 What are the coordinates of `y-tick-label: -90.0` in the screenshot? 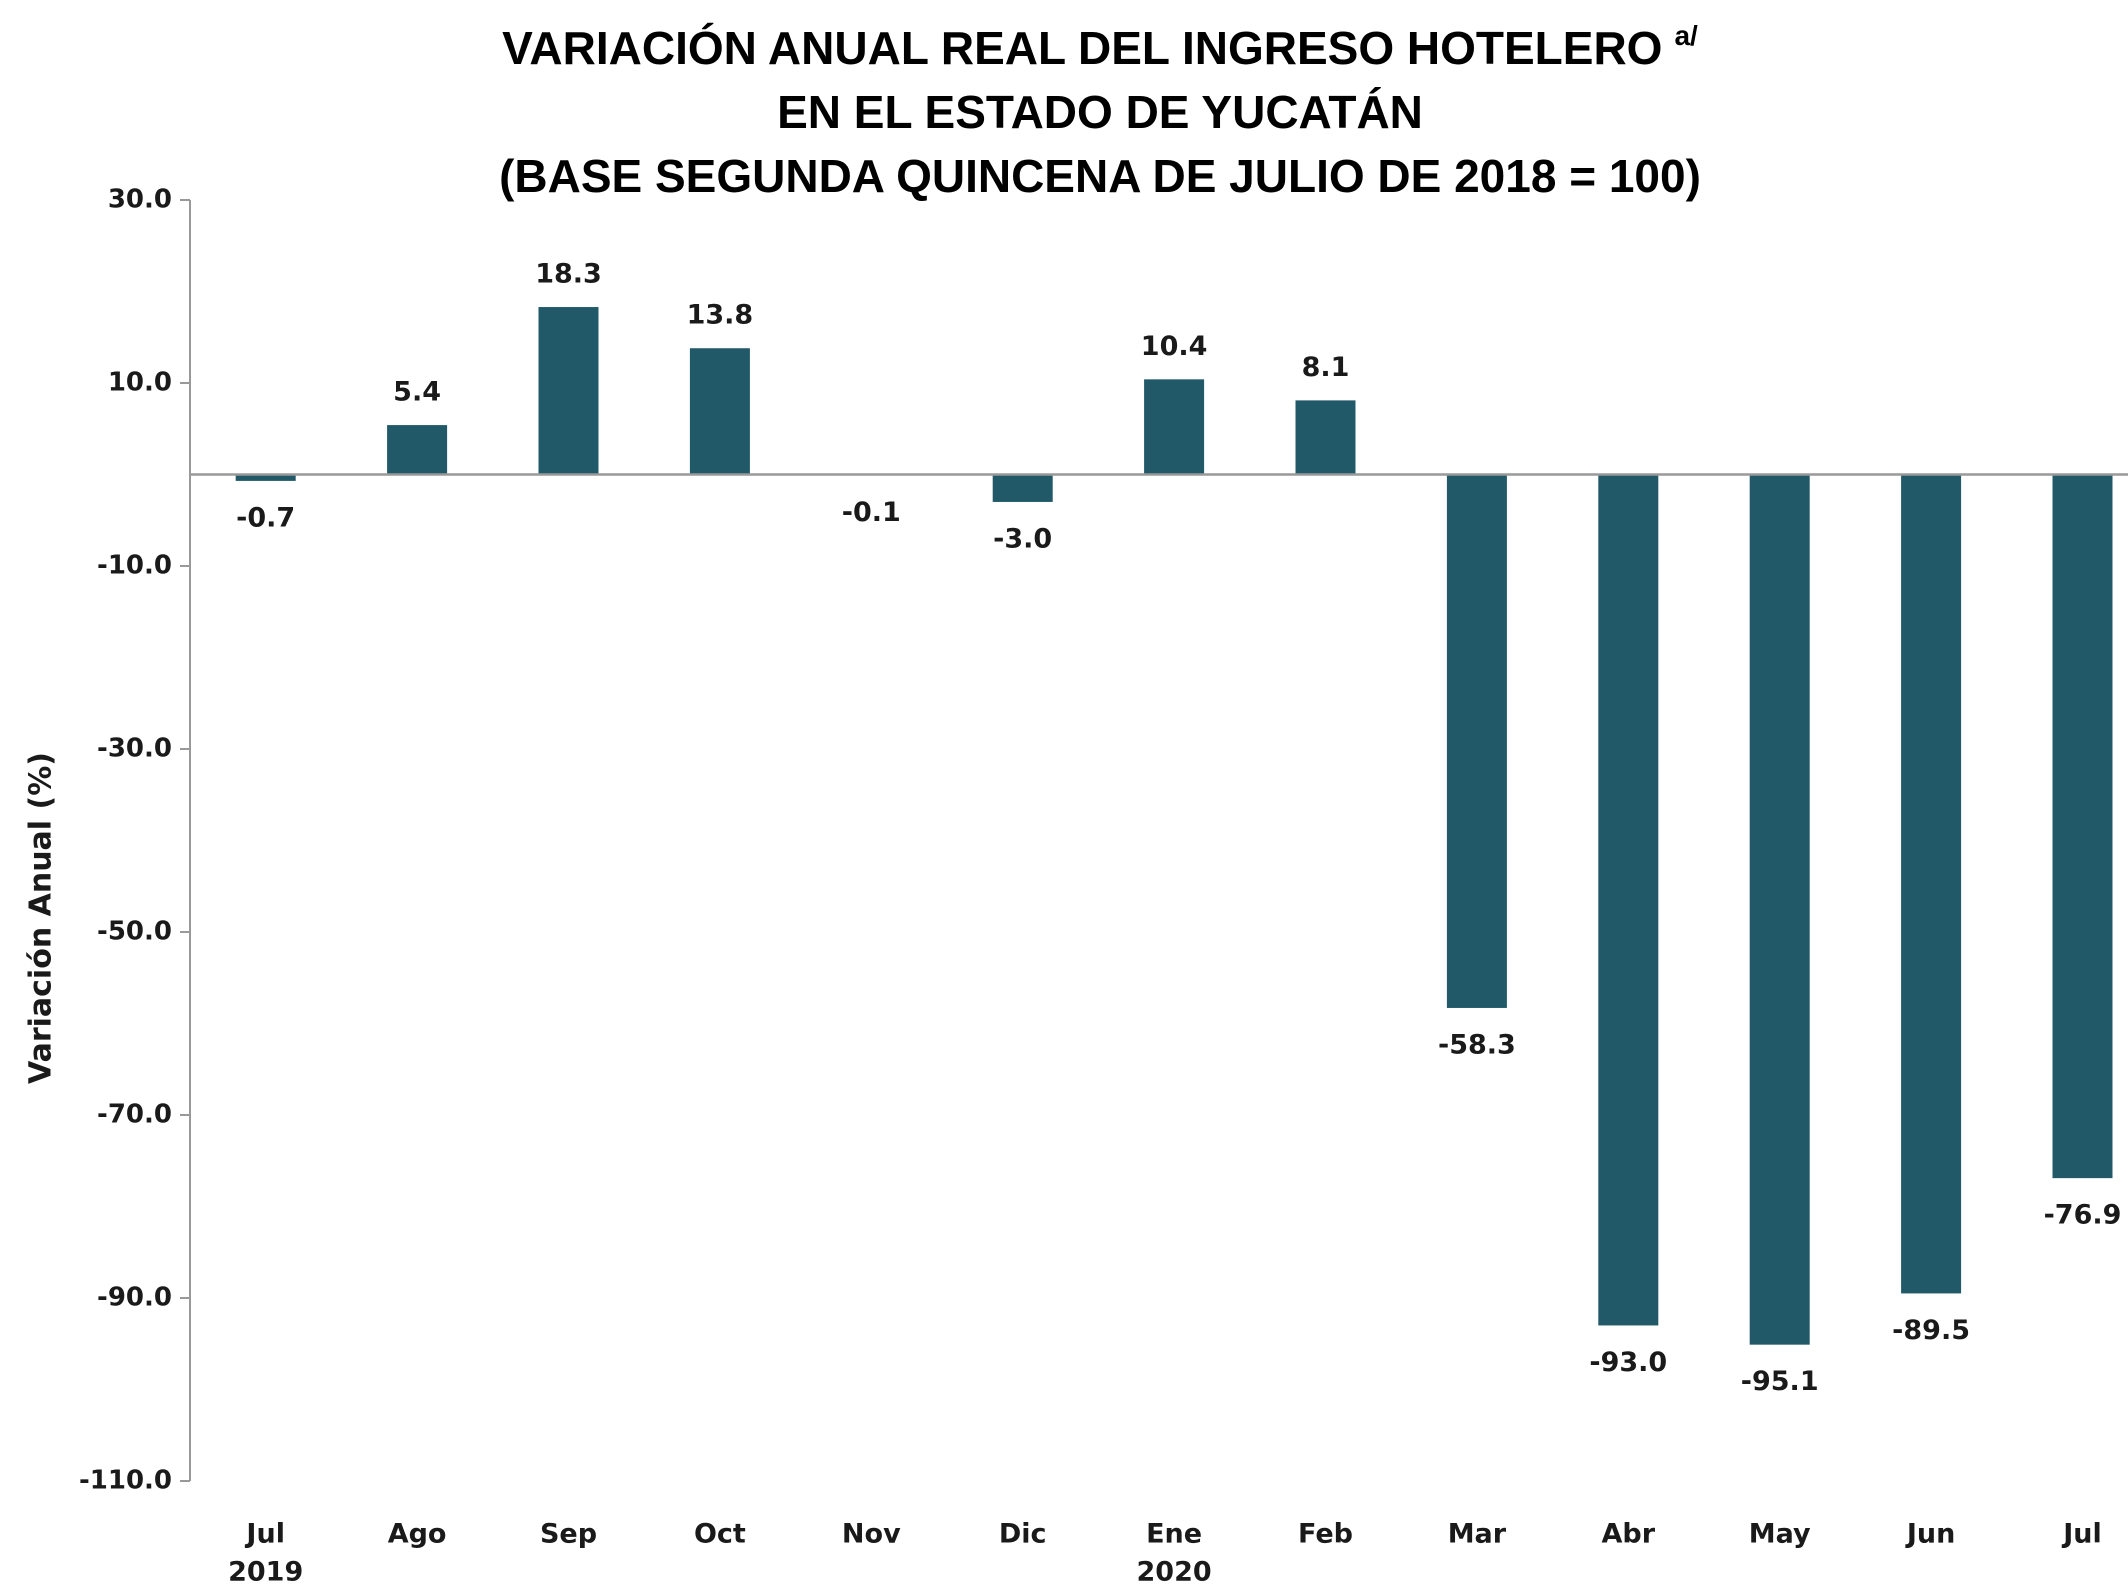 It's located at (134, 1298).